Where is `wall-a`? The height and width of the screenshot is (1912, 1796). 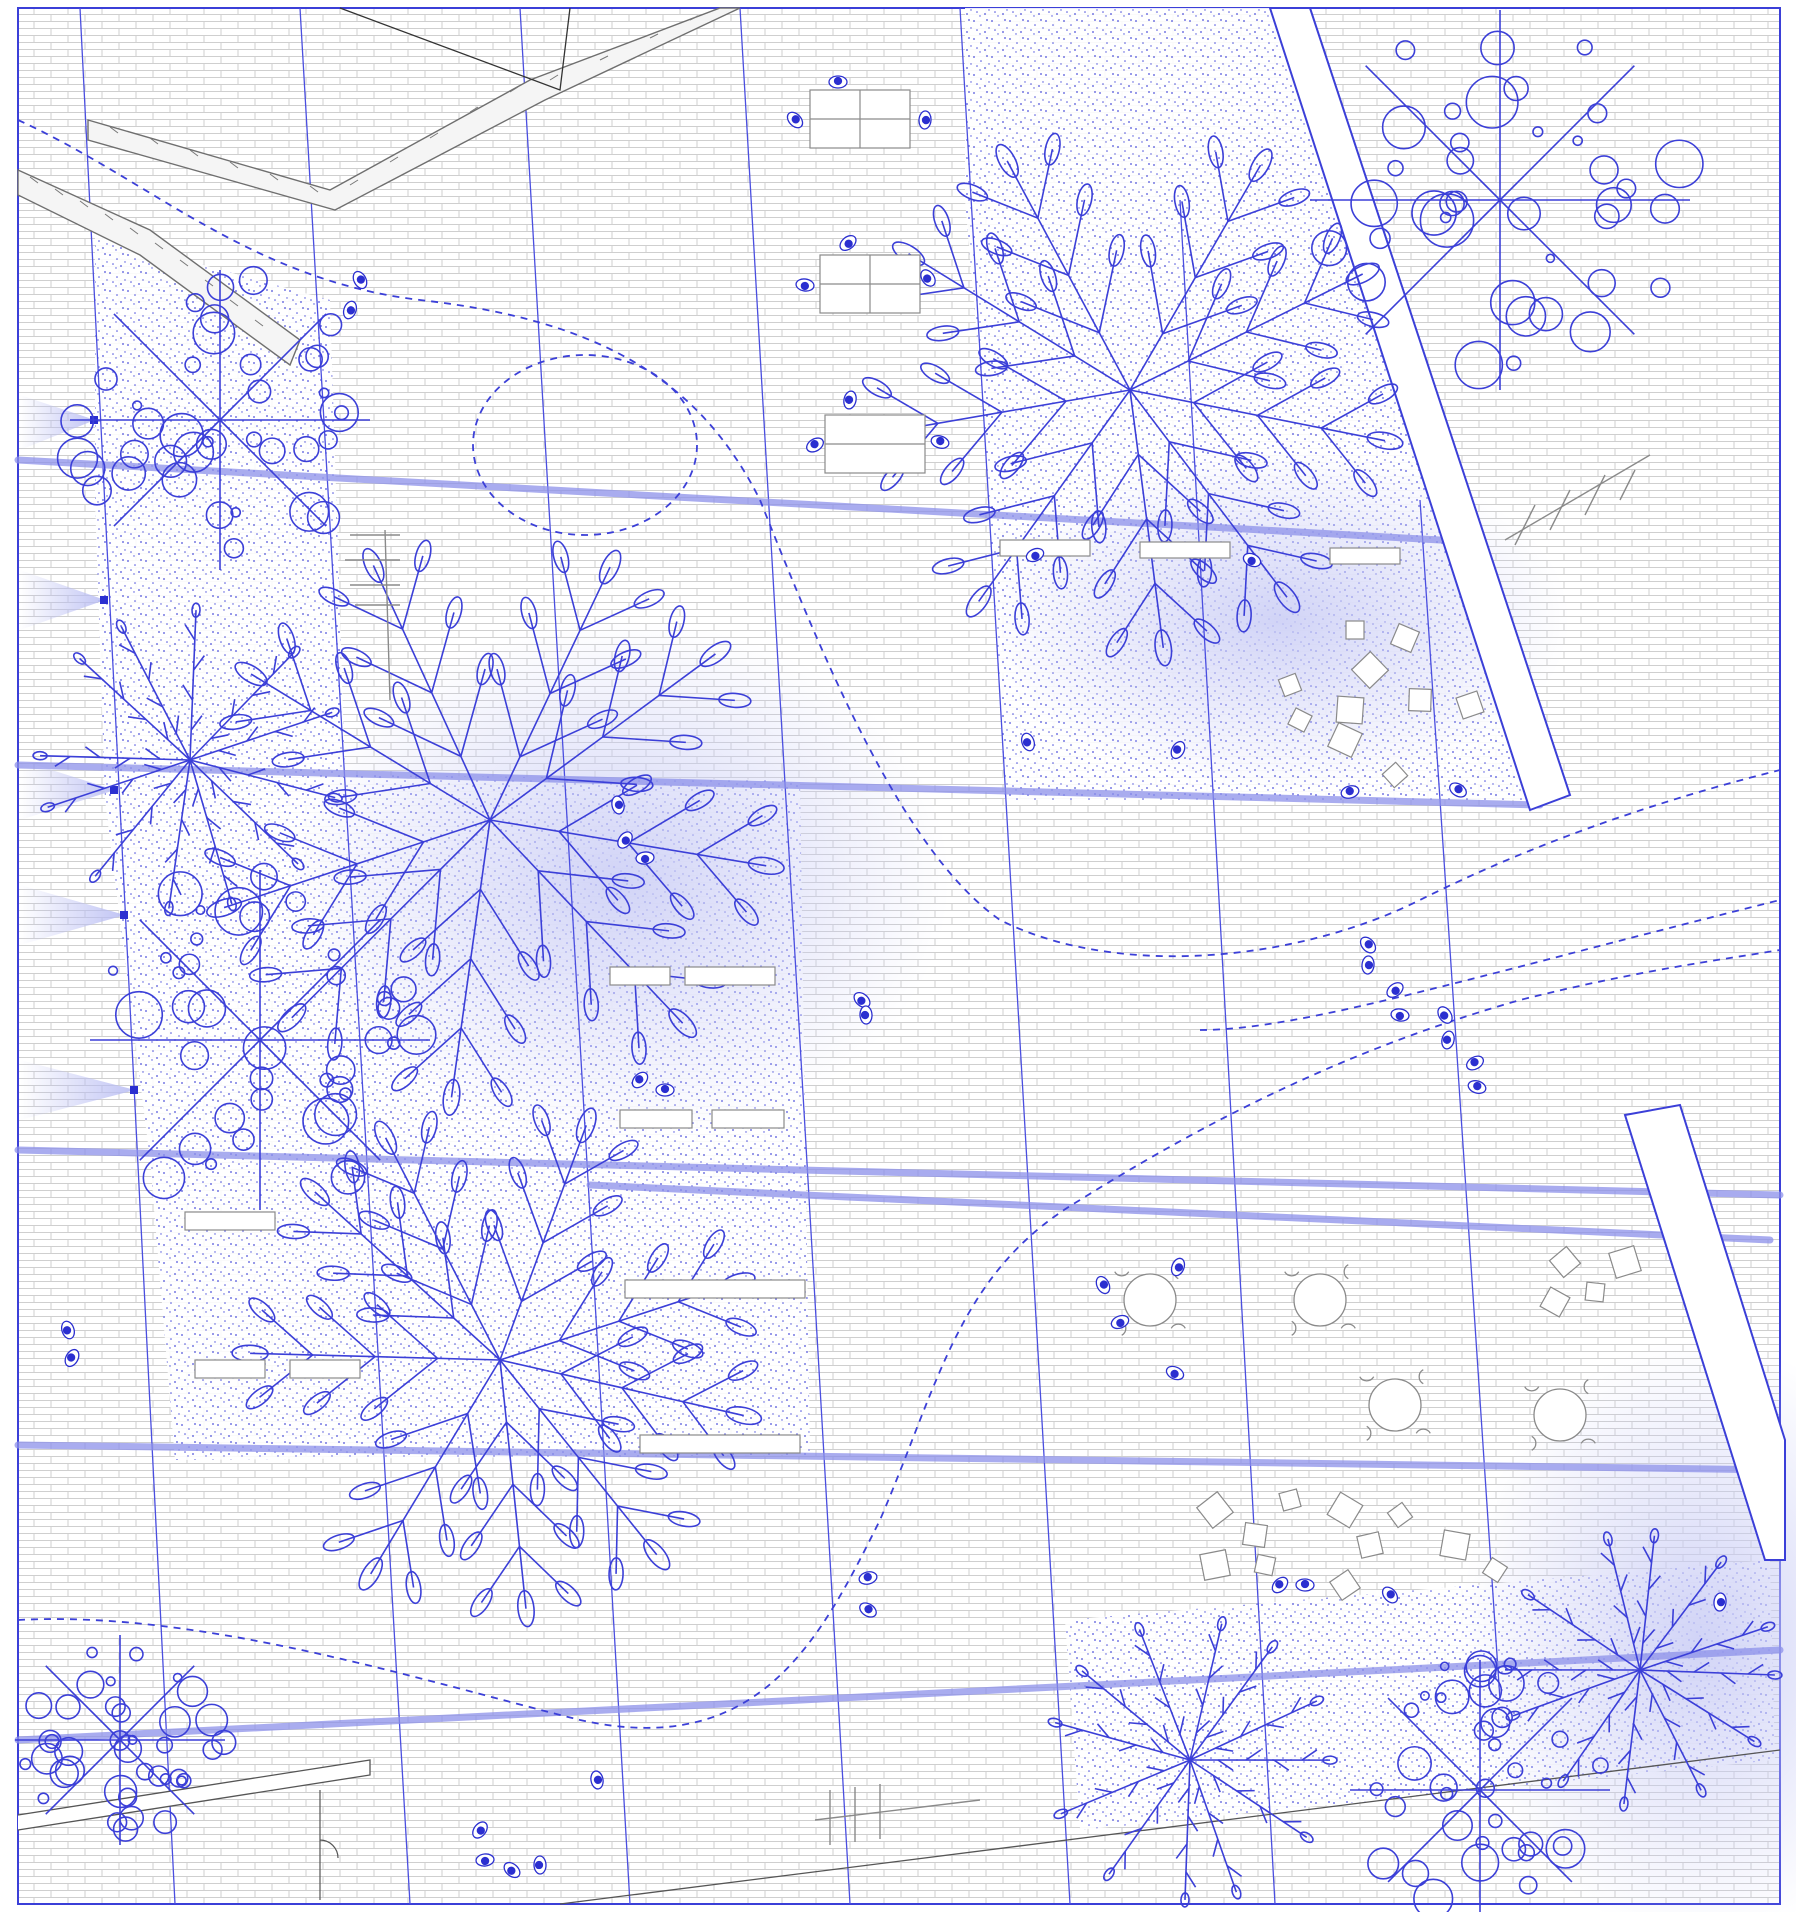 wall-a is located at coordinates (159, 267).